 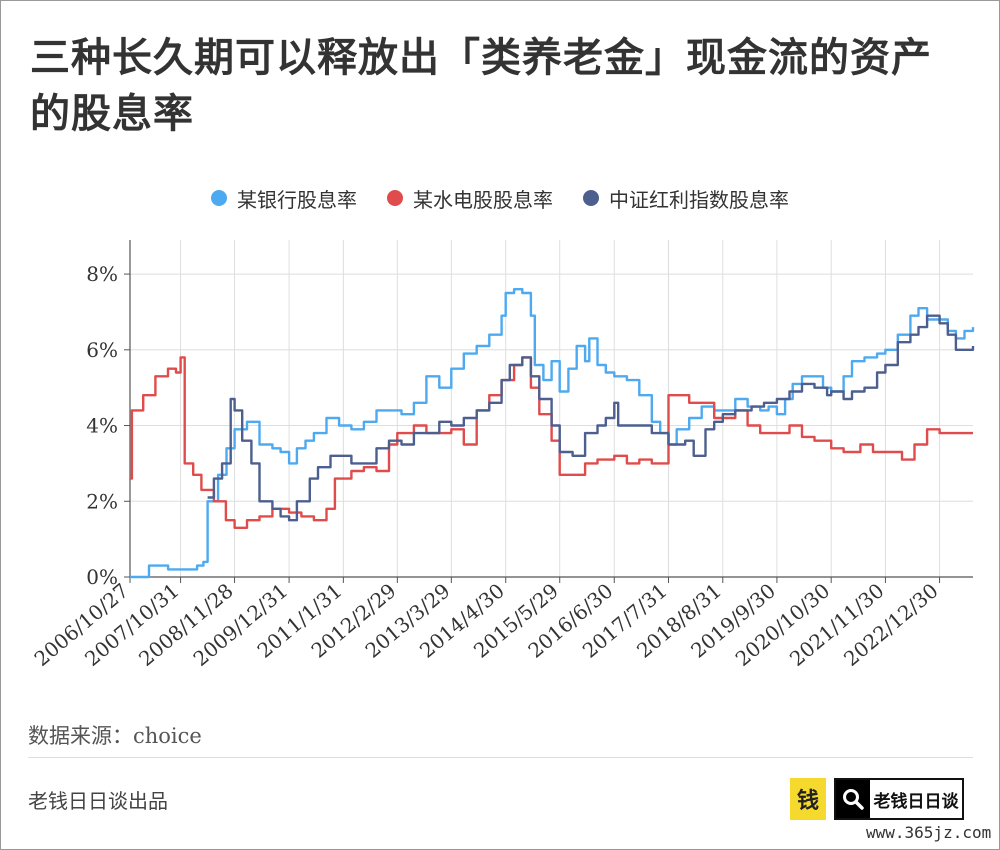 I want to click on legend-marker-dividend, so click(x=591, y=198).